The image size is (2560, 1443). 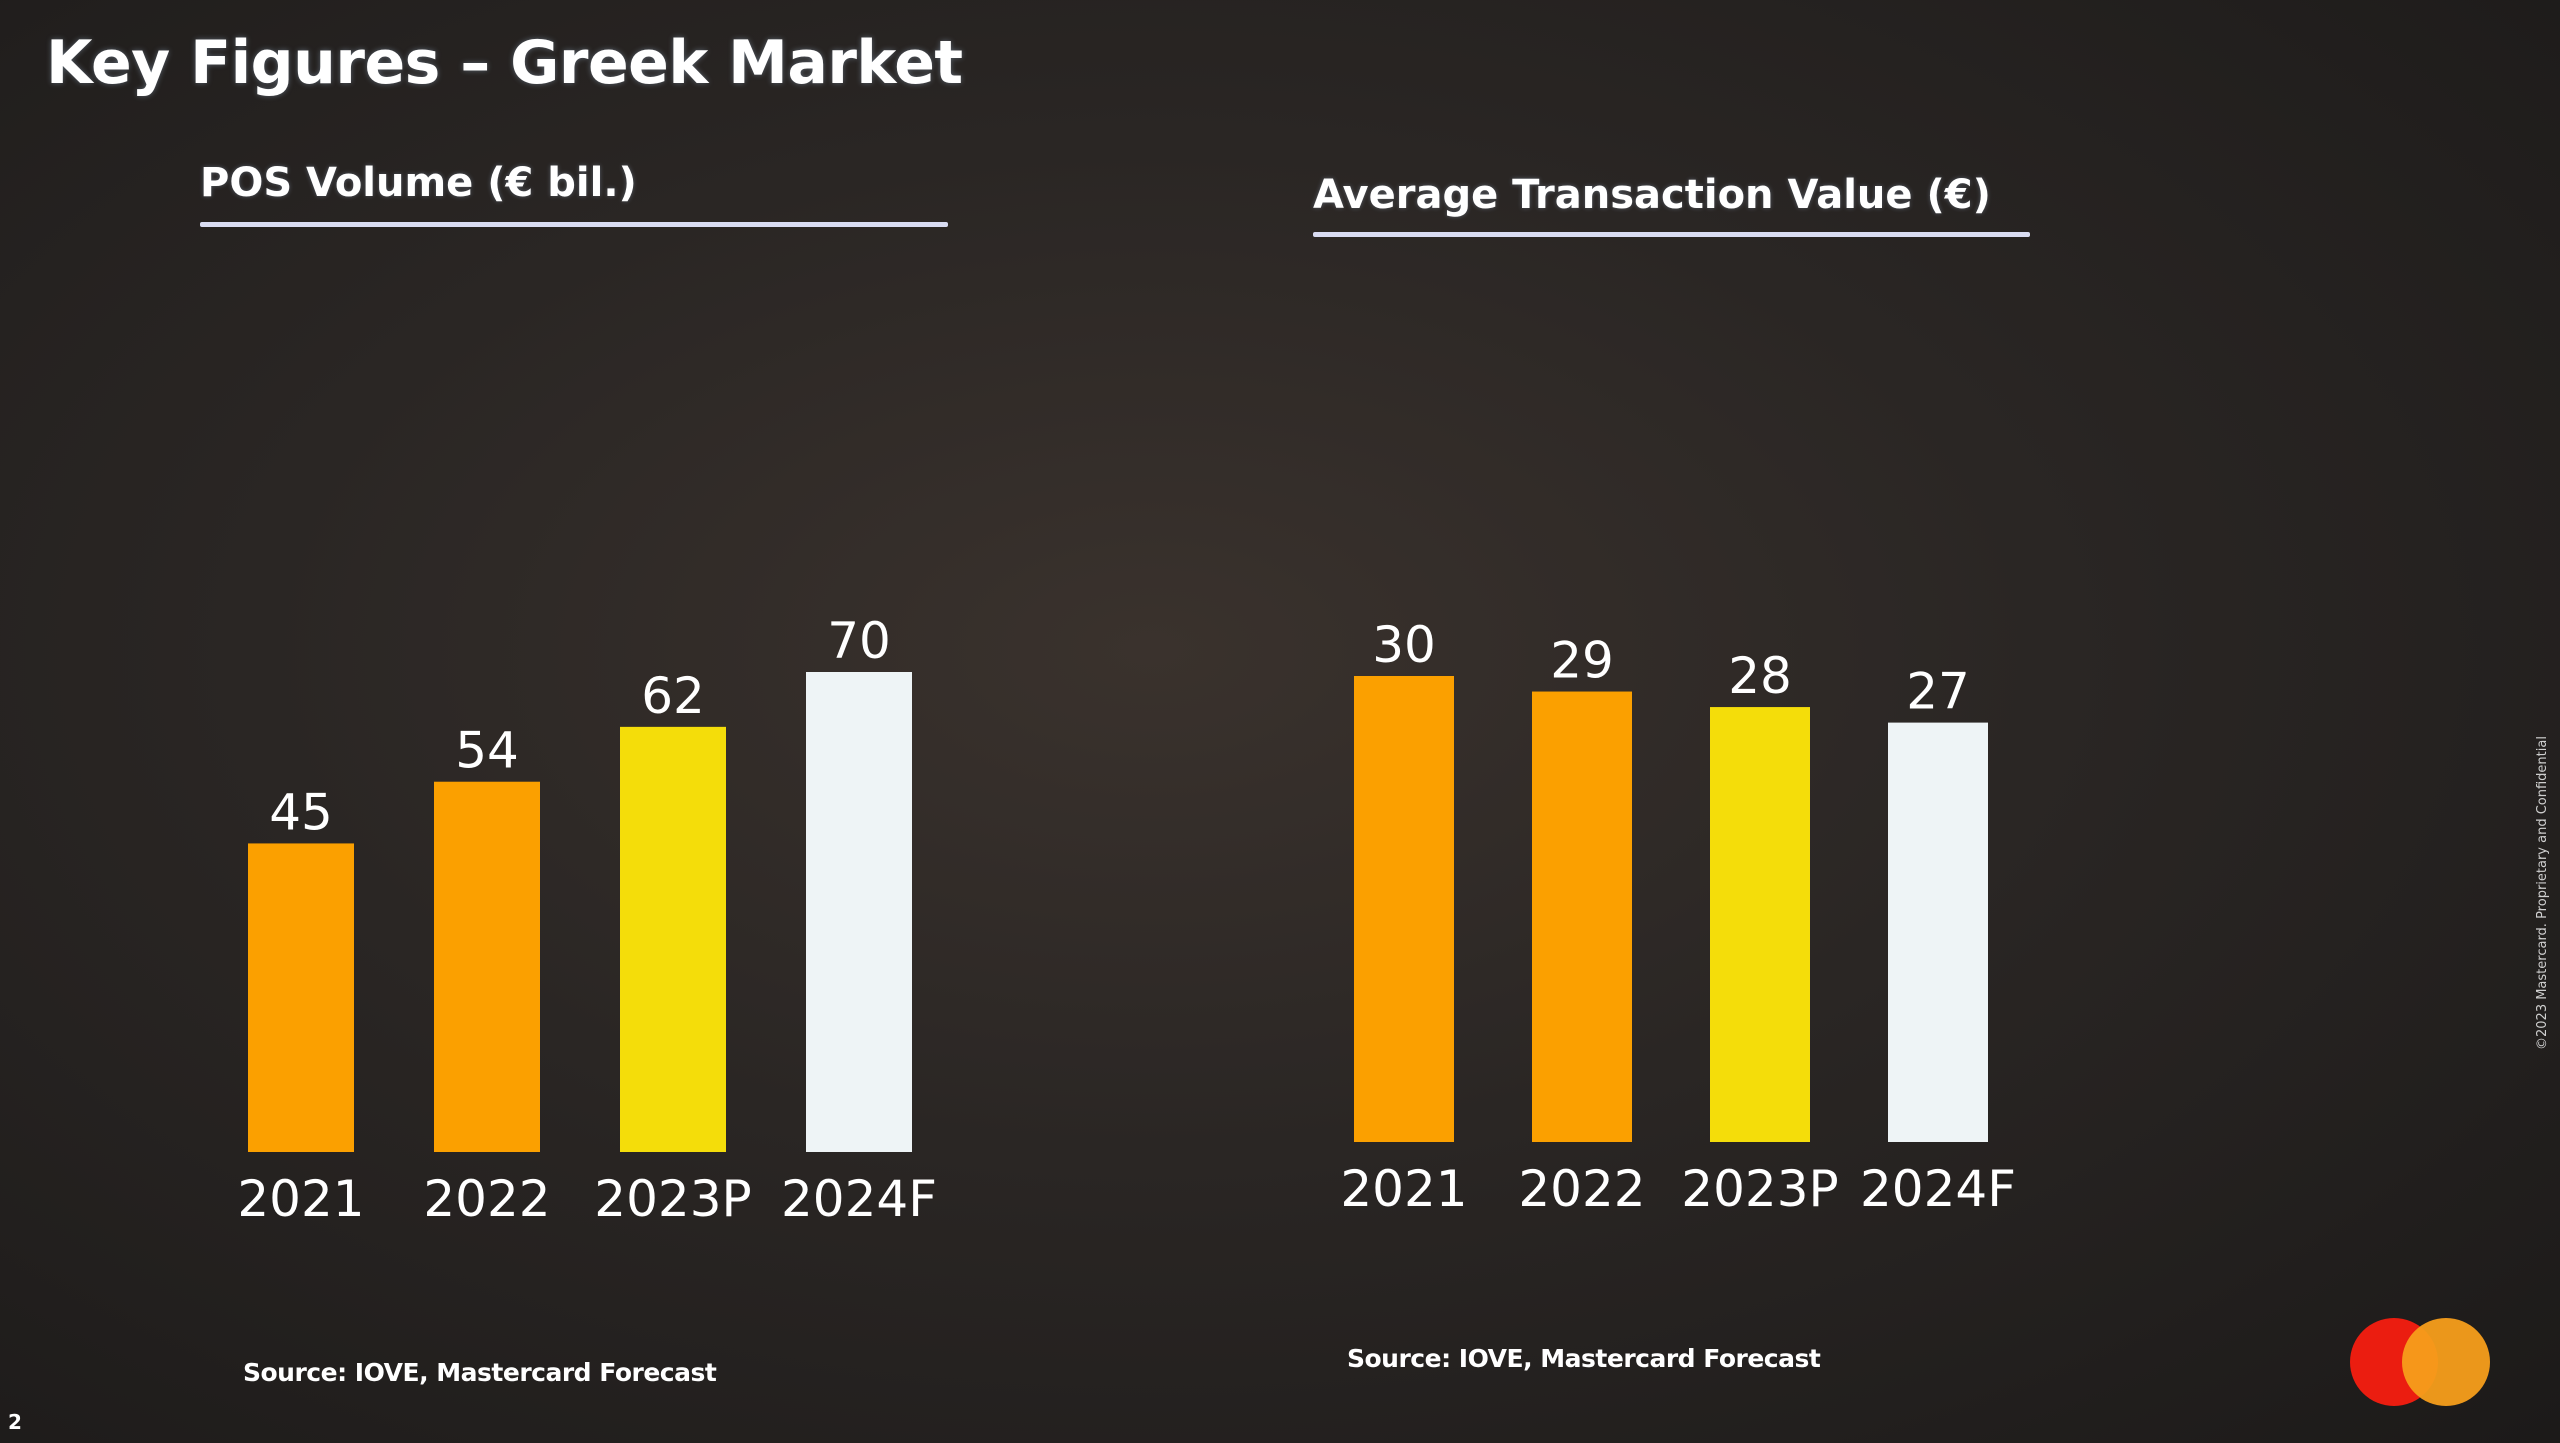 I want to click on source-note-avg-transaction: Source: IOVE, Mastercard Forecast, so click(x=1584, y=1358).